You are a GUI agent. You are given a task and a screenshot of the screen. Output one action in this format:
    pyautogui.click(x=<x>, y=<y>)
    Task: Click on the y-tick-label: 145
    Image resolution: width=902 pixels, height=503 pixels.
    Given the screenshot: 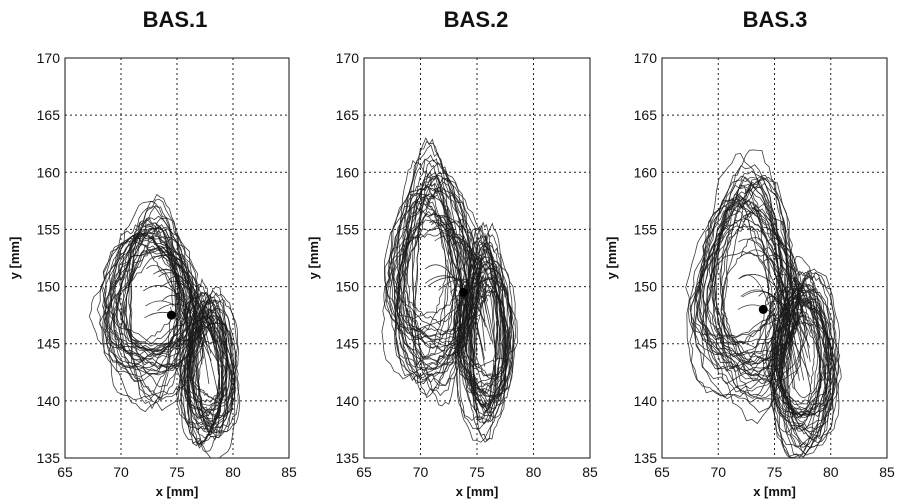 What is the action you would take?
    pyautogui.click(x=49, y=344)
    